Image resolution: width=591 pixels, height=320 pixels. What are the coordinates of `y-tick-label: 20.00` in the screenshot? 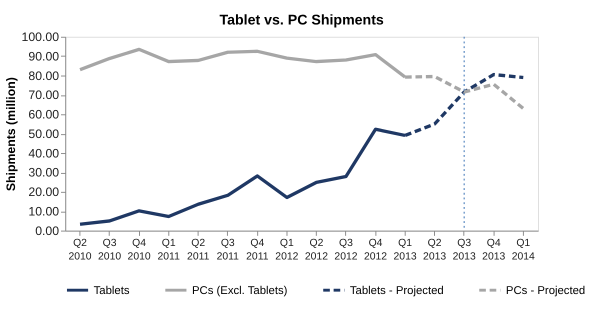 It's located at (44, 192).